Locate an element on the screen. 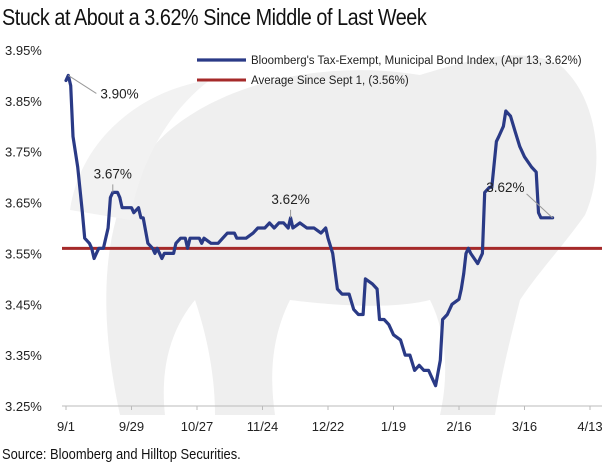 This screenshot has width=605, height=468. x-tick-label: 11/24 is located at coordinates (263, 426).